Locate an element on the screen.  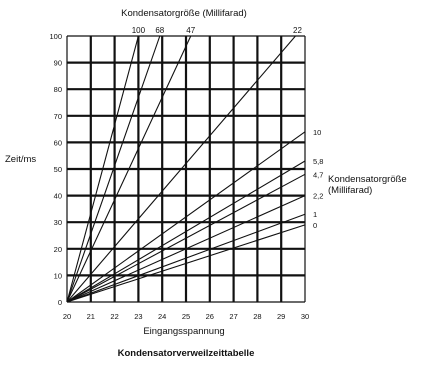
x-tick-label: 22 is located at coordinates (114, 316).